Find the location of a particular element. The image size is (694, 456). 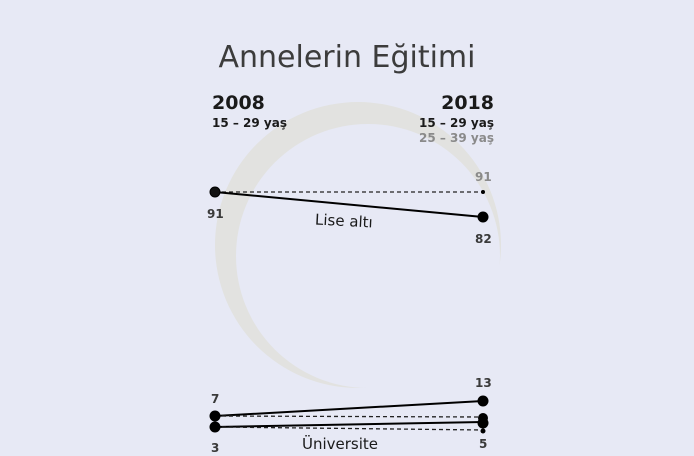

universite-2018-13-point is located at coordinates (483, 401).